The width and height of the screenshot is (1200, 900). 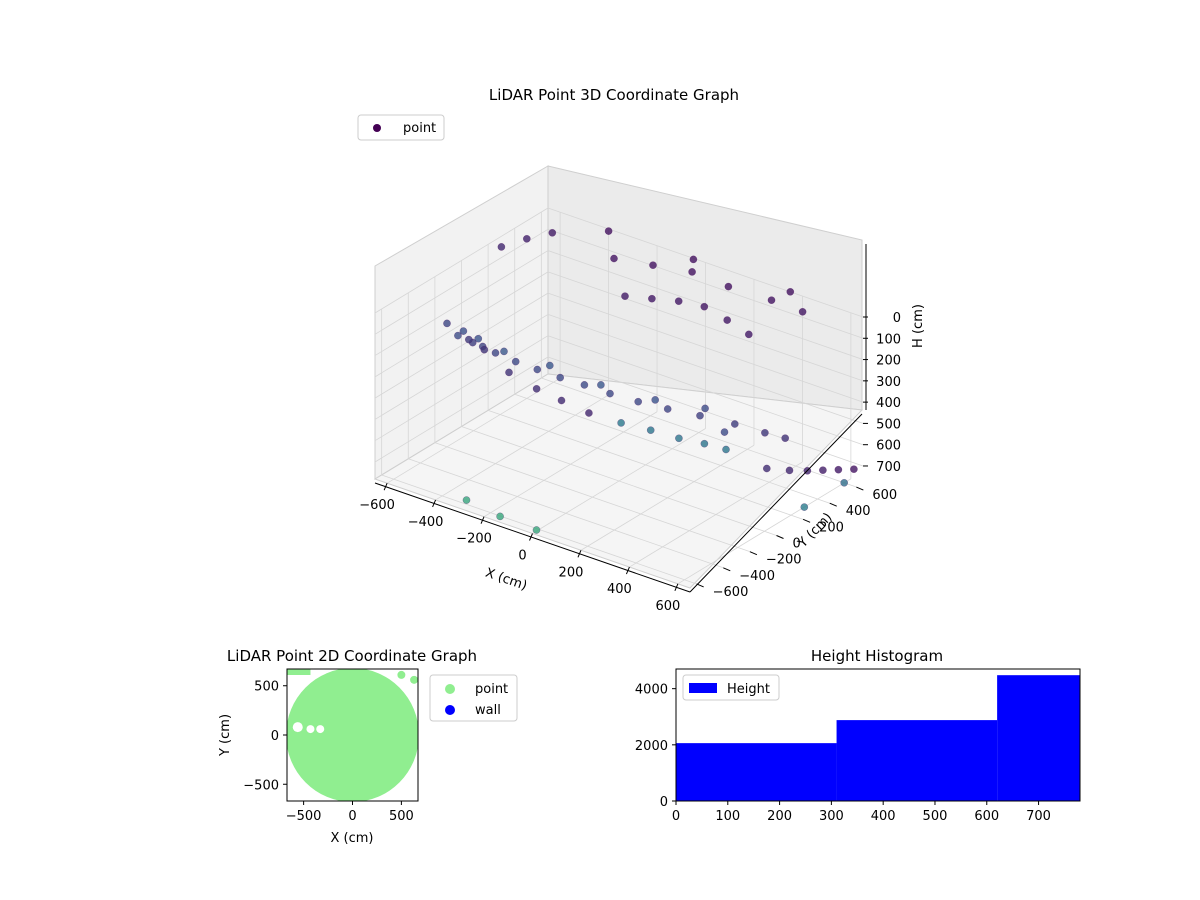 I want to click on title-3d: LiDAR Point 3D Coordinate Graph, so click(x=614, y=95).